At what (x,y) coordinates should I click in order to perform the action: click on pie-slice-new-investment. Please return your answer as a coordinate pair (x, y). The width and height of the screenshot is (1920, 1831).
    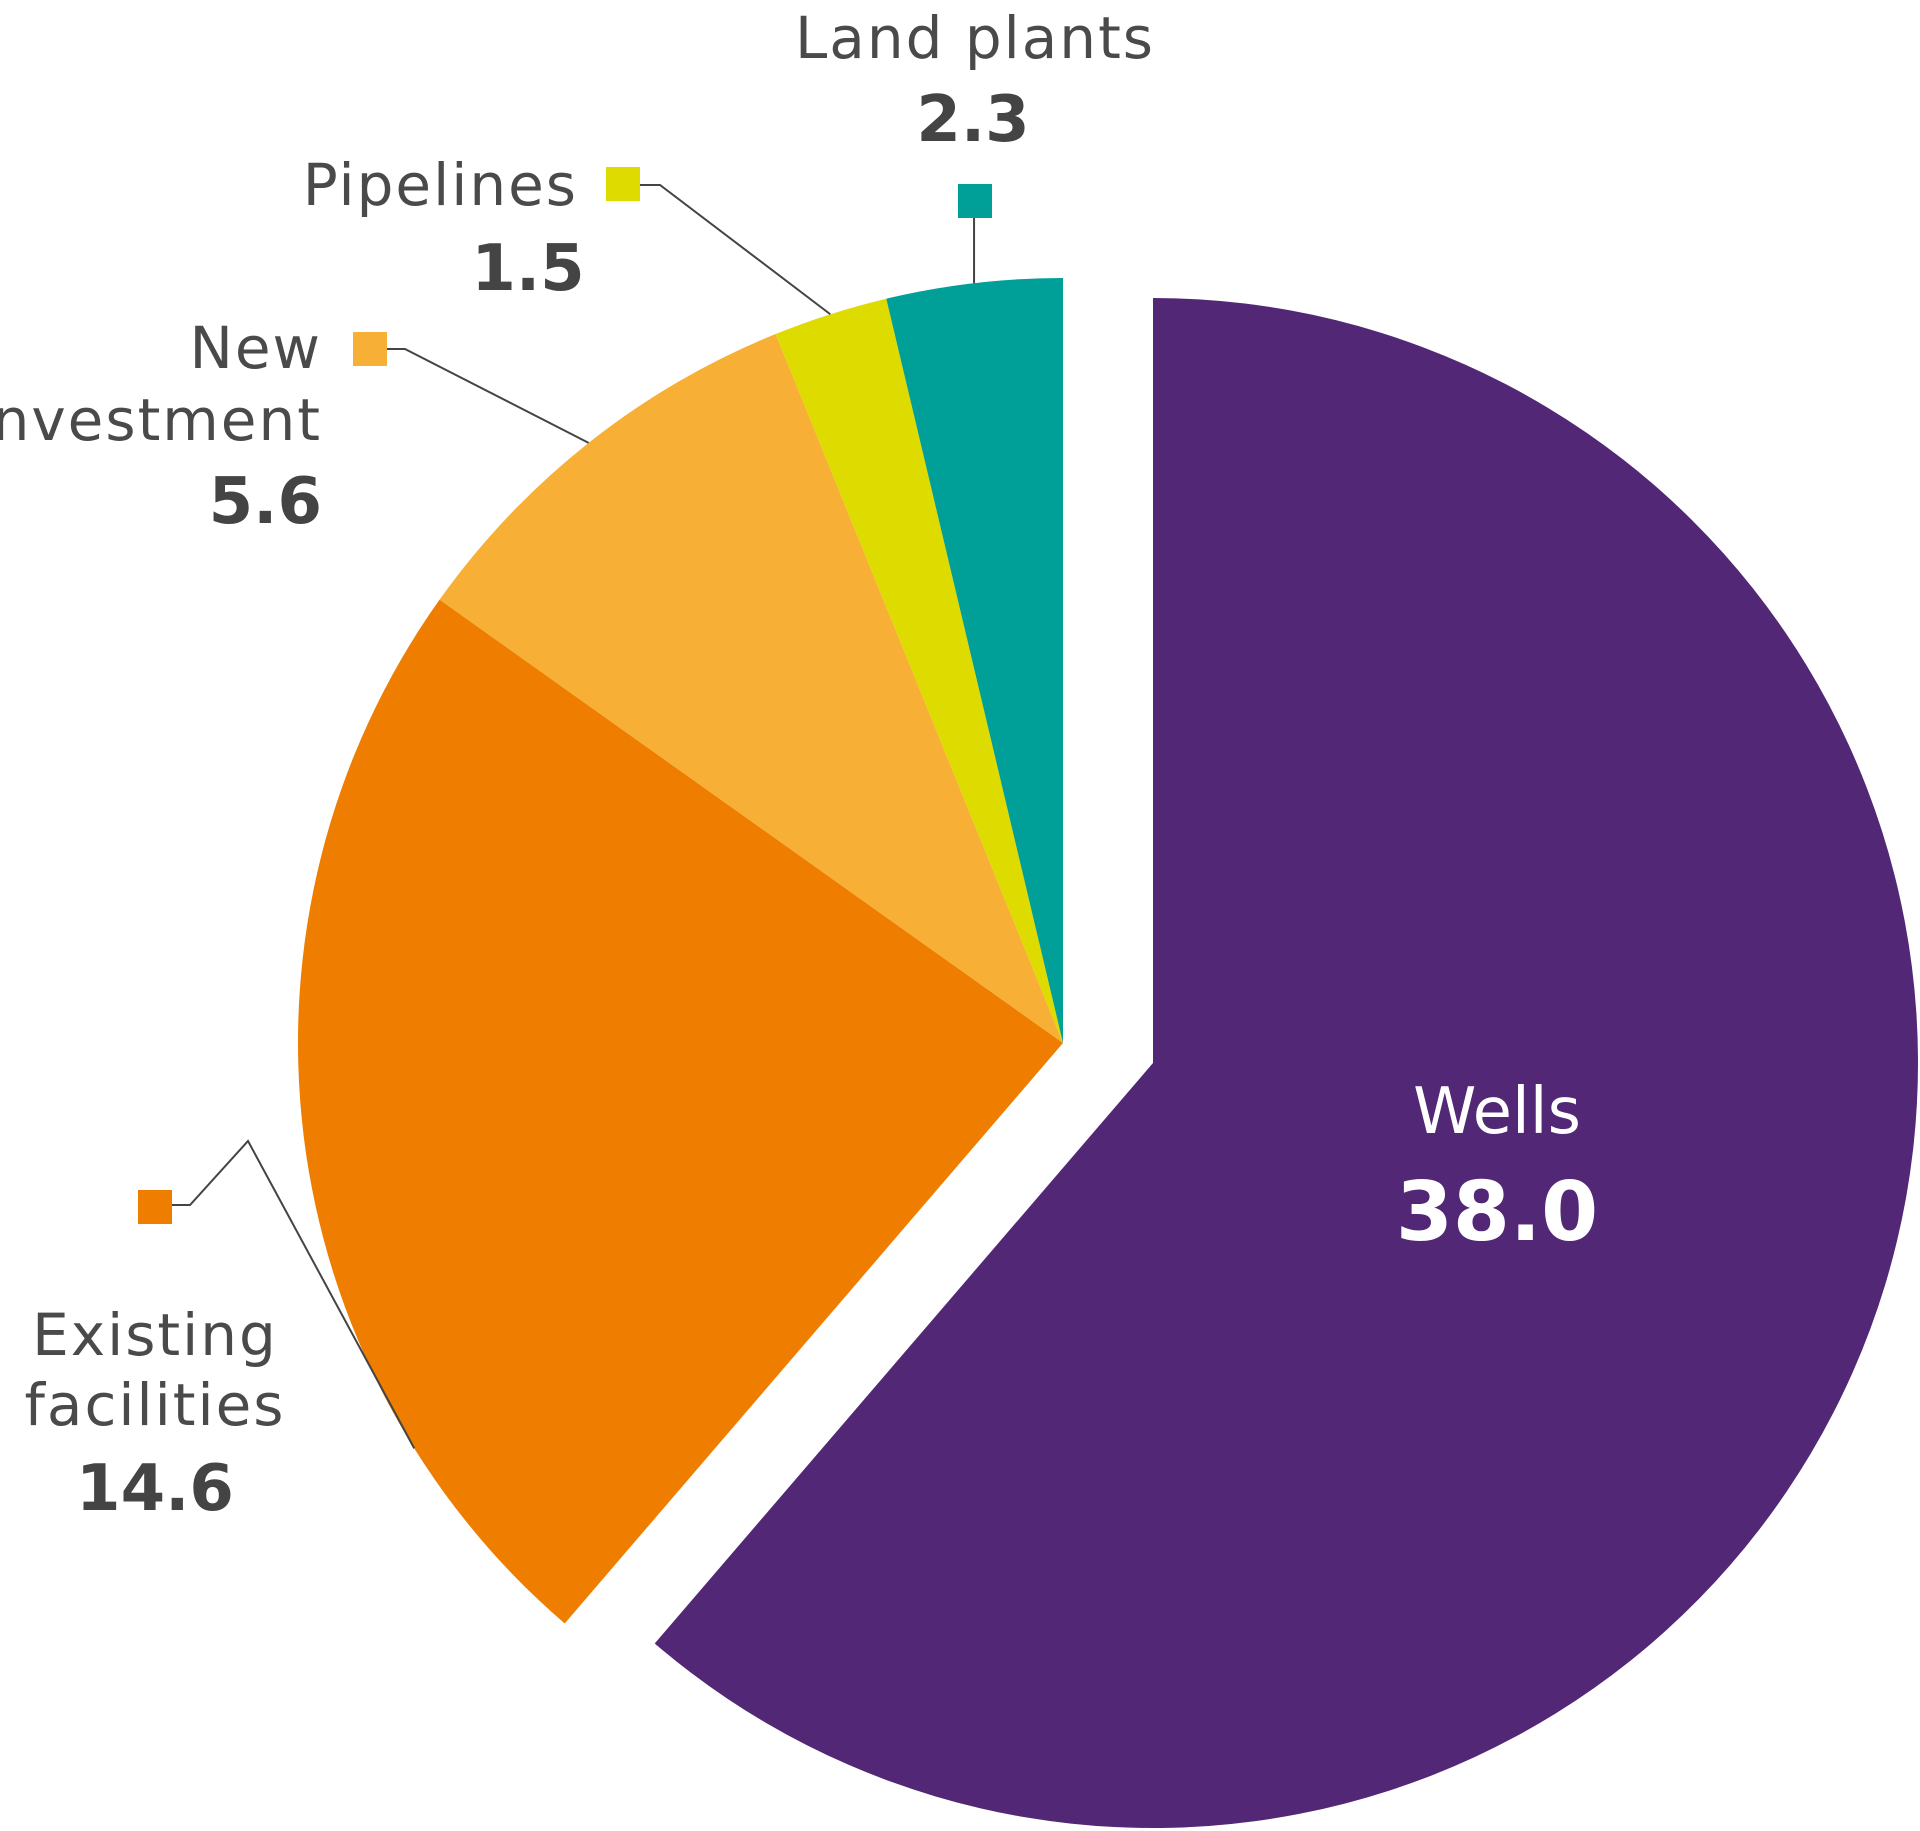
    Looking at the image, I should click on (751, 688).